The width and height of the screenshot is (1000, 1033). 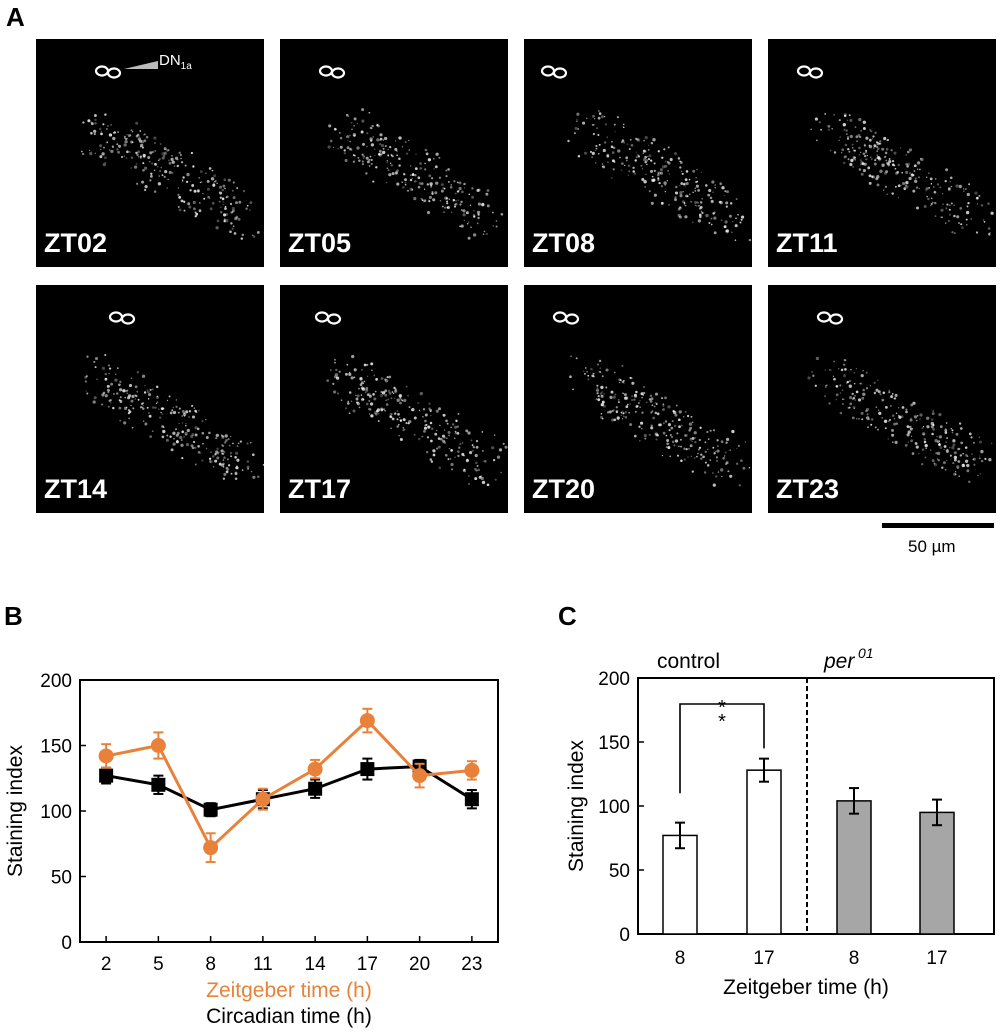 I want to click on x-tick-label: 2, so click(x=106, y=964).